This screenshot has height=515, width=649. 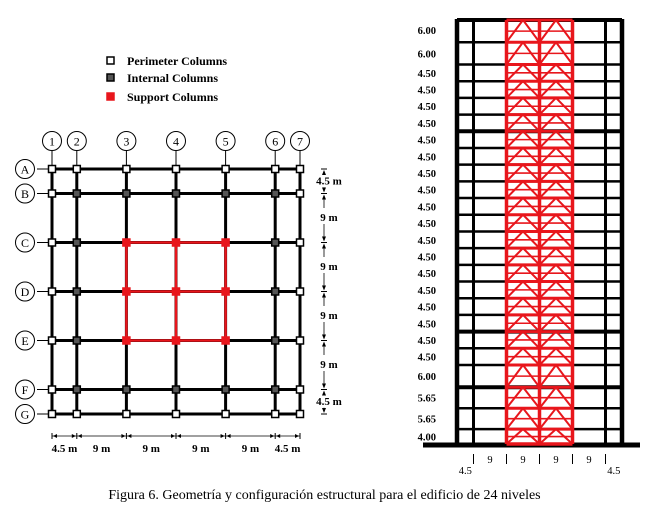 What do you see at coordinates (177, 61) in the screenshot?
I see `legend-label-perimeter: Perimeter Columns` at bounding box center [177, 61].